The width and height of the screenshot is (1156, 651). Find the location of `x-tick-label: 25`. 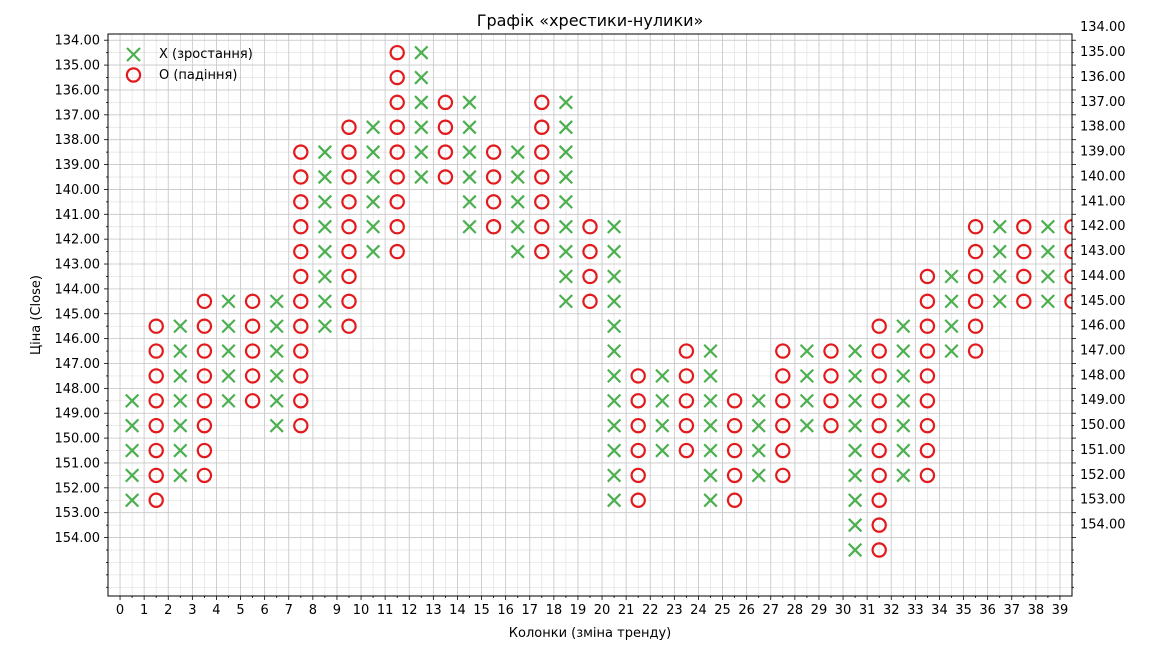

x-tick-label: 25 is located at coordinates (722, 610).